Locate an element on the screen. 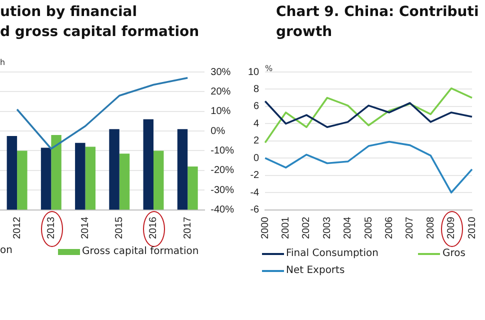 The image size is (485, 320). x-tick-label: 2012 is located at coordinates (17, 228).